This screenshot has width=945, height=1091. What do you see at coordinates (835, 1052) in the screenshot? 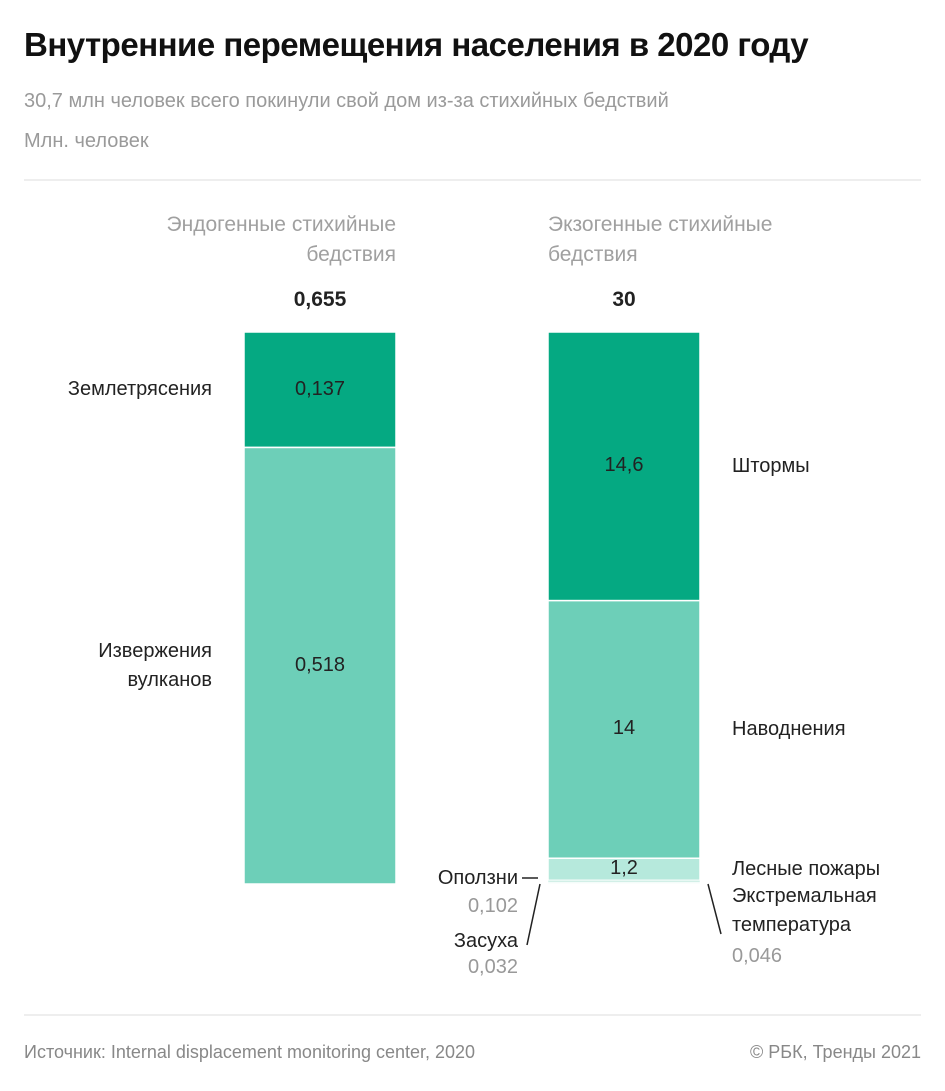
I see `credit: © РБК, Тренды 2021` at bounding box center [835, 1052].